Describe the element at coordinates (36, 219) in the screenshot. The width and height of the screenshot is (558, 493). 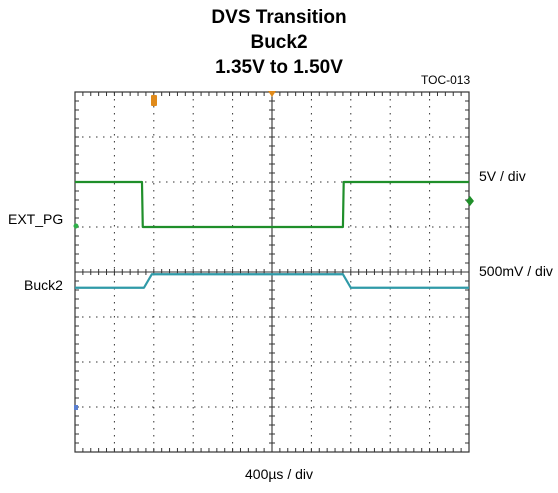
I see `ch1-label: EXT_PG` at that location.